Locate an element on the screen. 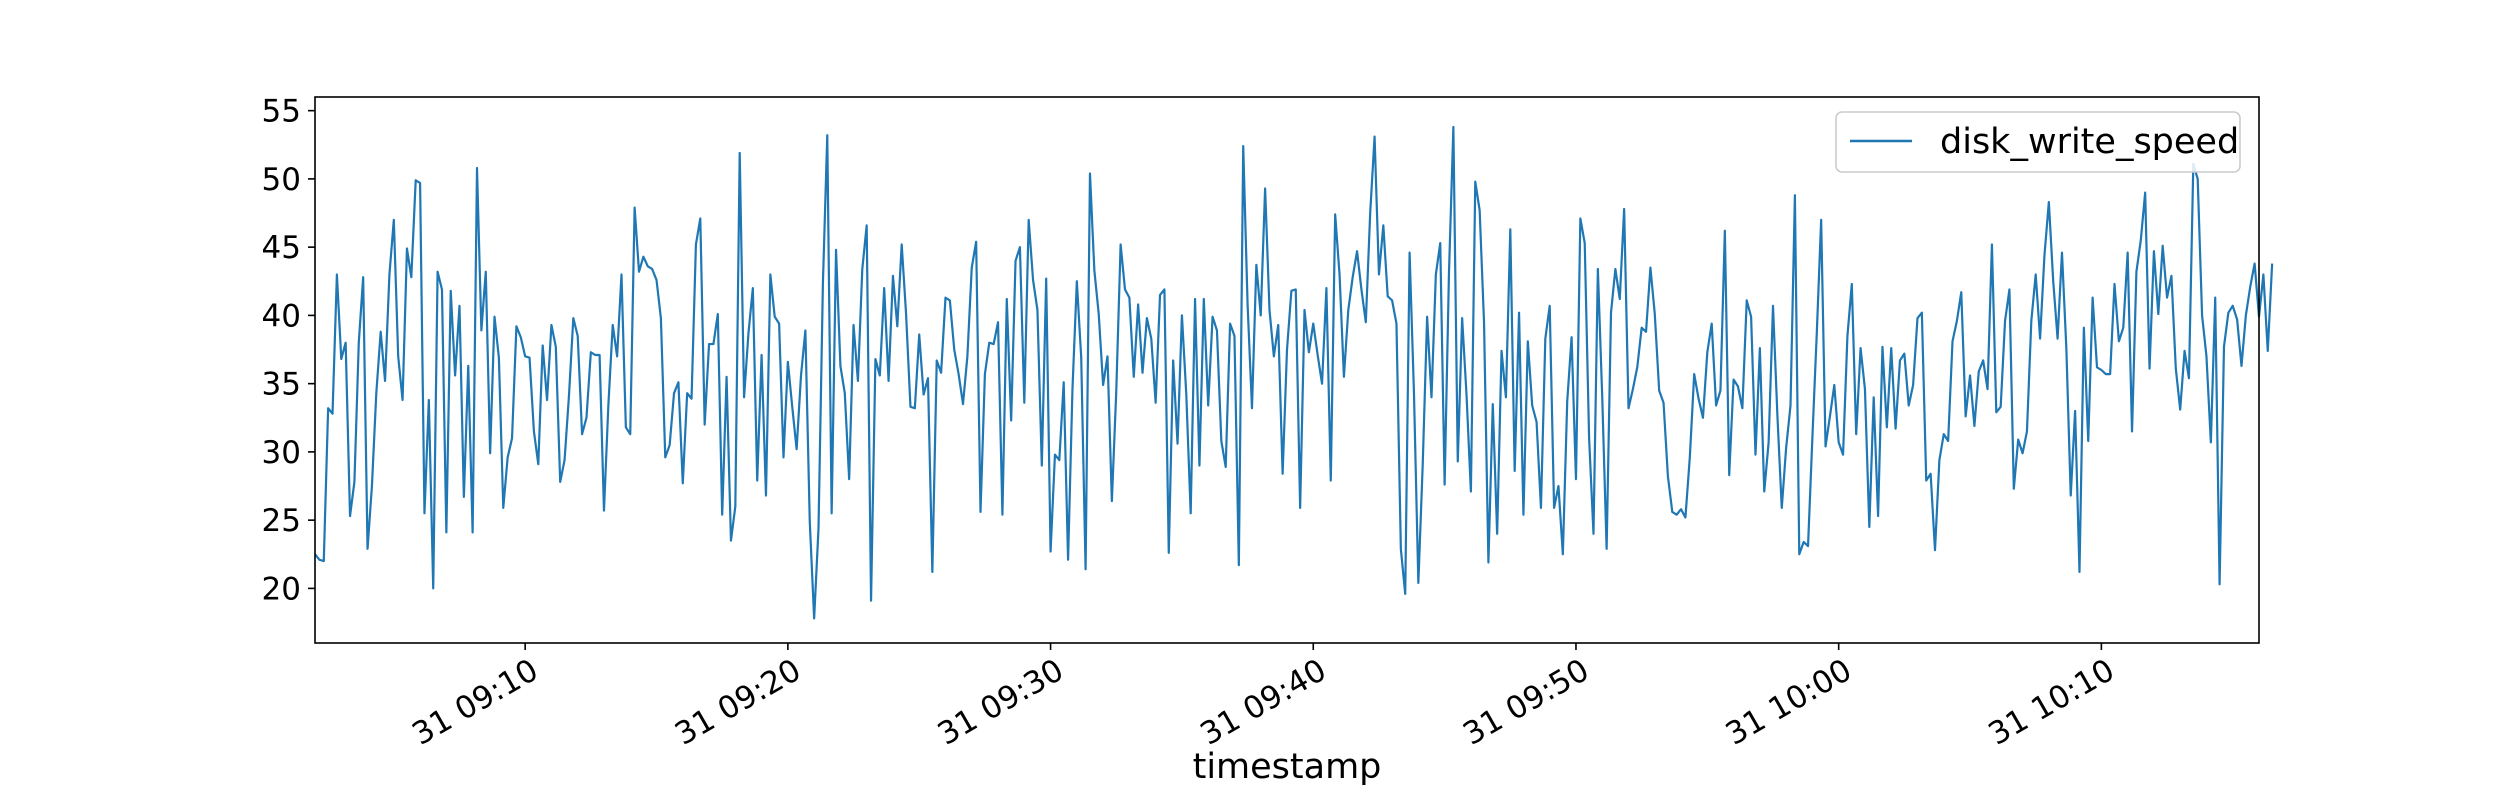 This screenshot has width=2500, height=800. legend: disk_write_speed is located at coordinates (2038, 142).